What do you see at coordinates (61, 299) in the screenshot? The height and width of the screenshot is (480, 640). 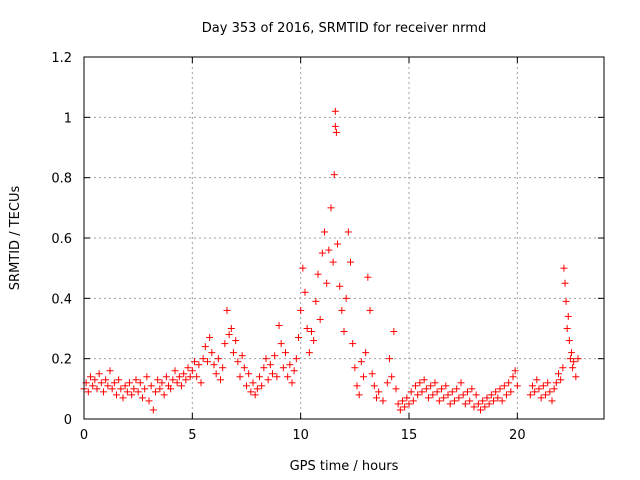 I see `y-tick-label: 0.4` at bounding box center [61, 299].